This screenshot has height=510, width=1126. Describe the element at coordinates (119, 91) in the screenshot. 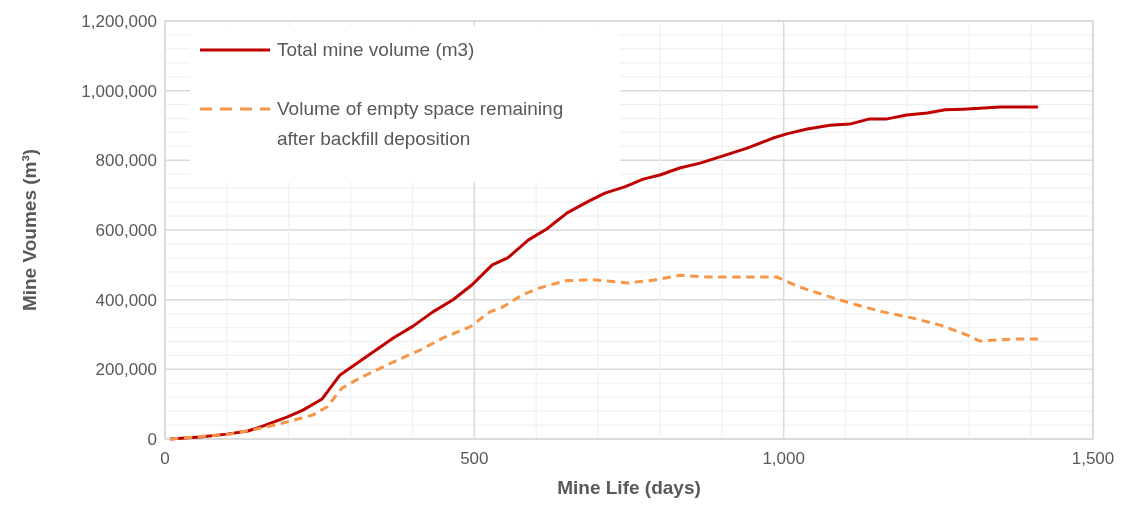

I see `y-tick-label: 1,000,000` at that location.